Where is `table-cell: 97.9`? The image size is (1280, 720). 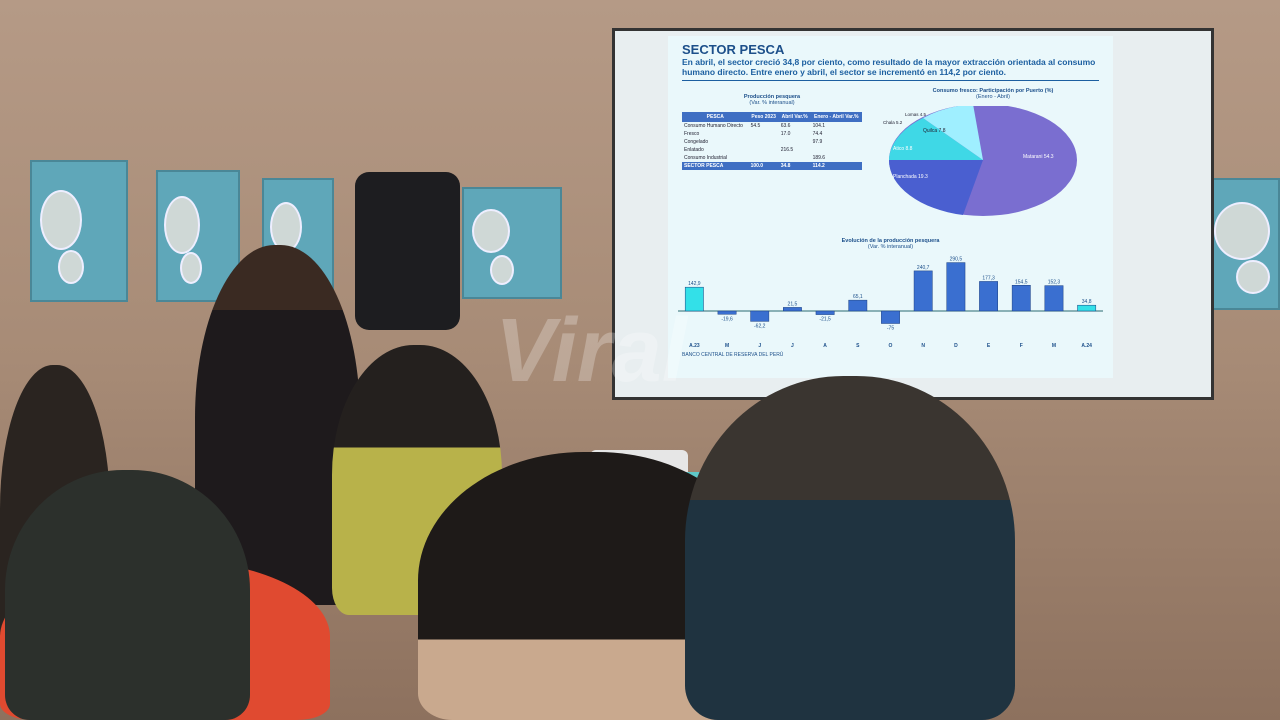
table-cell: 97.9 is located at coordinates (817, 142).